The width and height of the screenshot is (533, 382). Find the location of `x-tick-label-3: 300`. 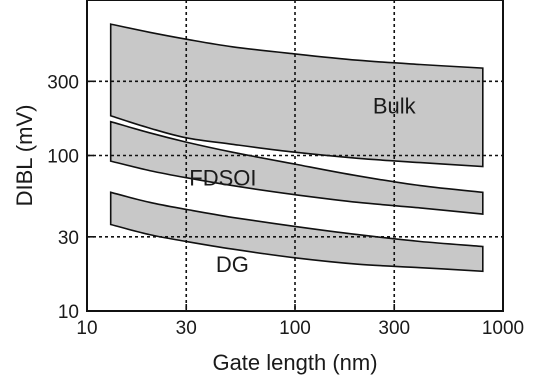

x-tick-label-3: 300 is located at coordinates (394, 328).